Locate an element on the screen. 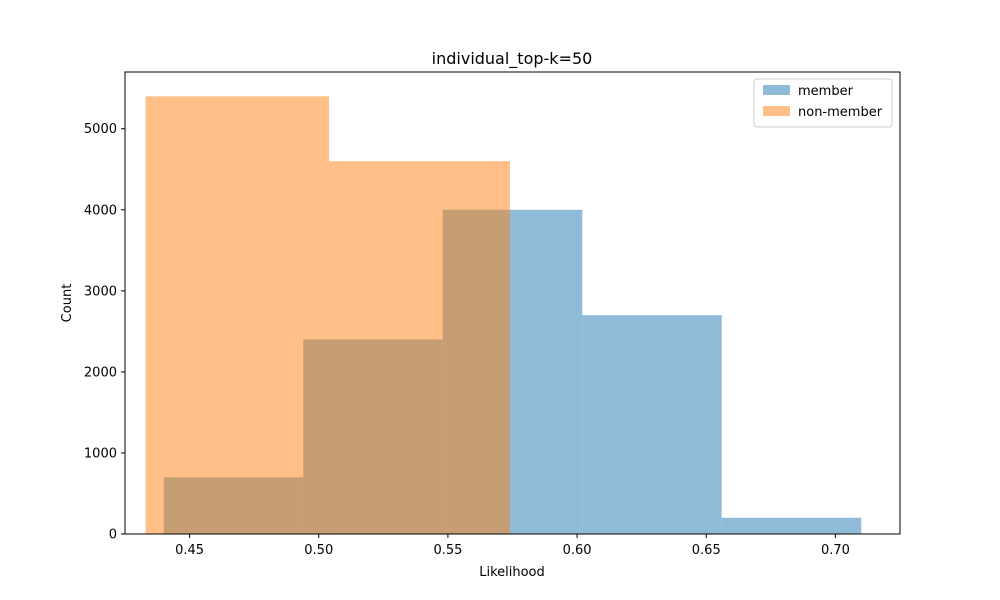 The image size is (1000, 600). x-tick-label-0: 0.45 is located at coordinates (189, 550).